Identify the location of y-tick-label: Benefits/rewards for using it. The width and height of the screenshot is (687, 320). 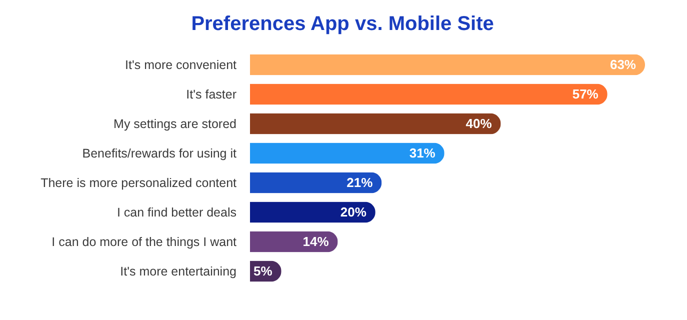
(160, 153).